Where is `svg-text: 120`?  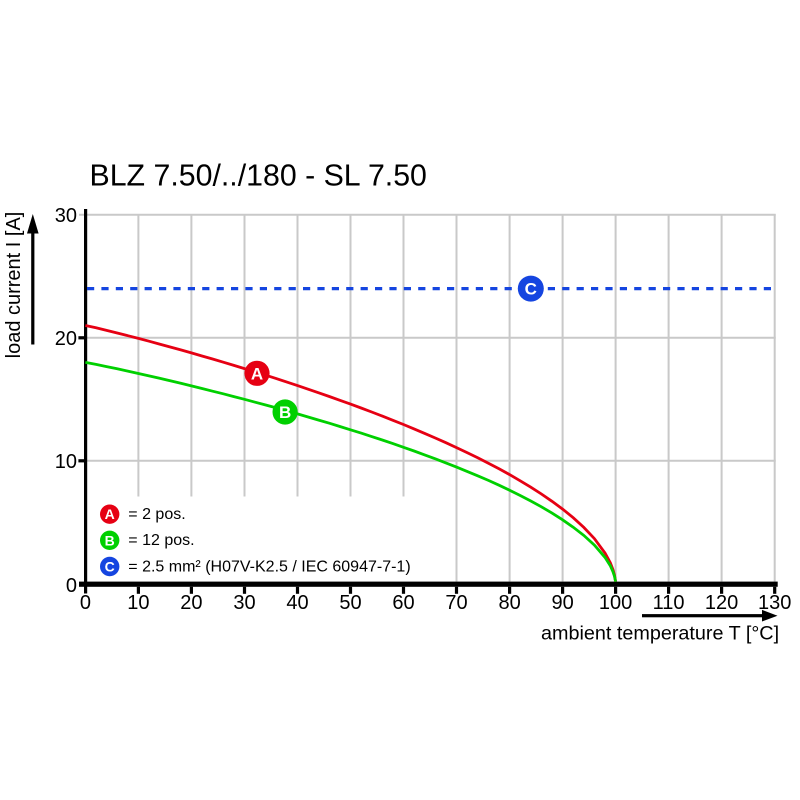
svg-text: 120 is located at coordinates (721, 603).